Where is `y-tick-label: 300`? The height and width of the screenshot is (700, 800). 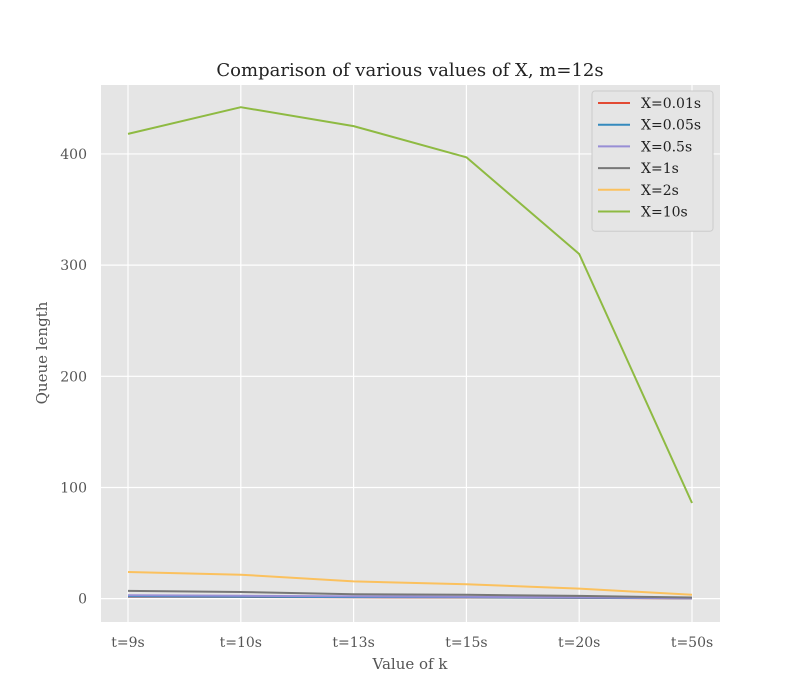
y-tick-label: 300 is located at coordinates (73, 266).